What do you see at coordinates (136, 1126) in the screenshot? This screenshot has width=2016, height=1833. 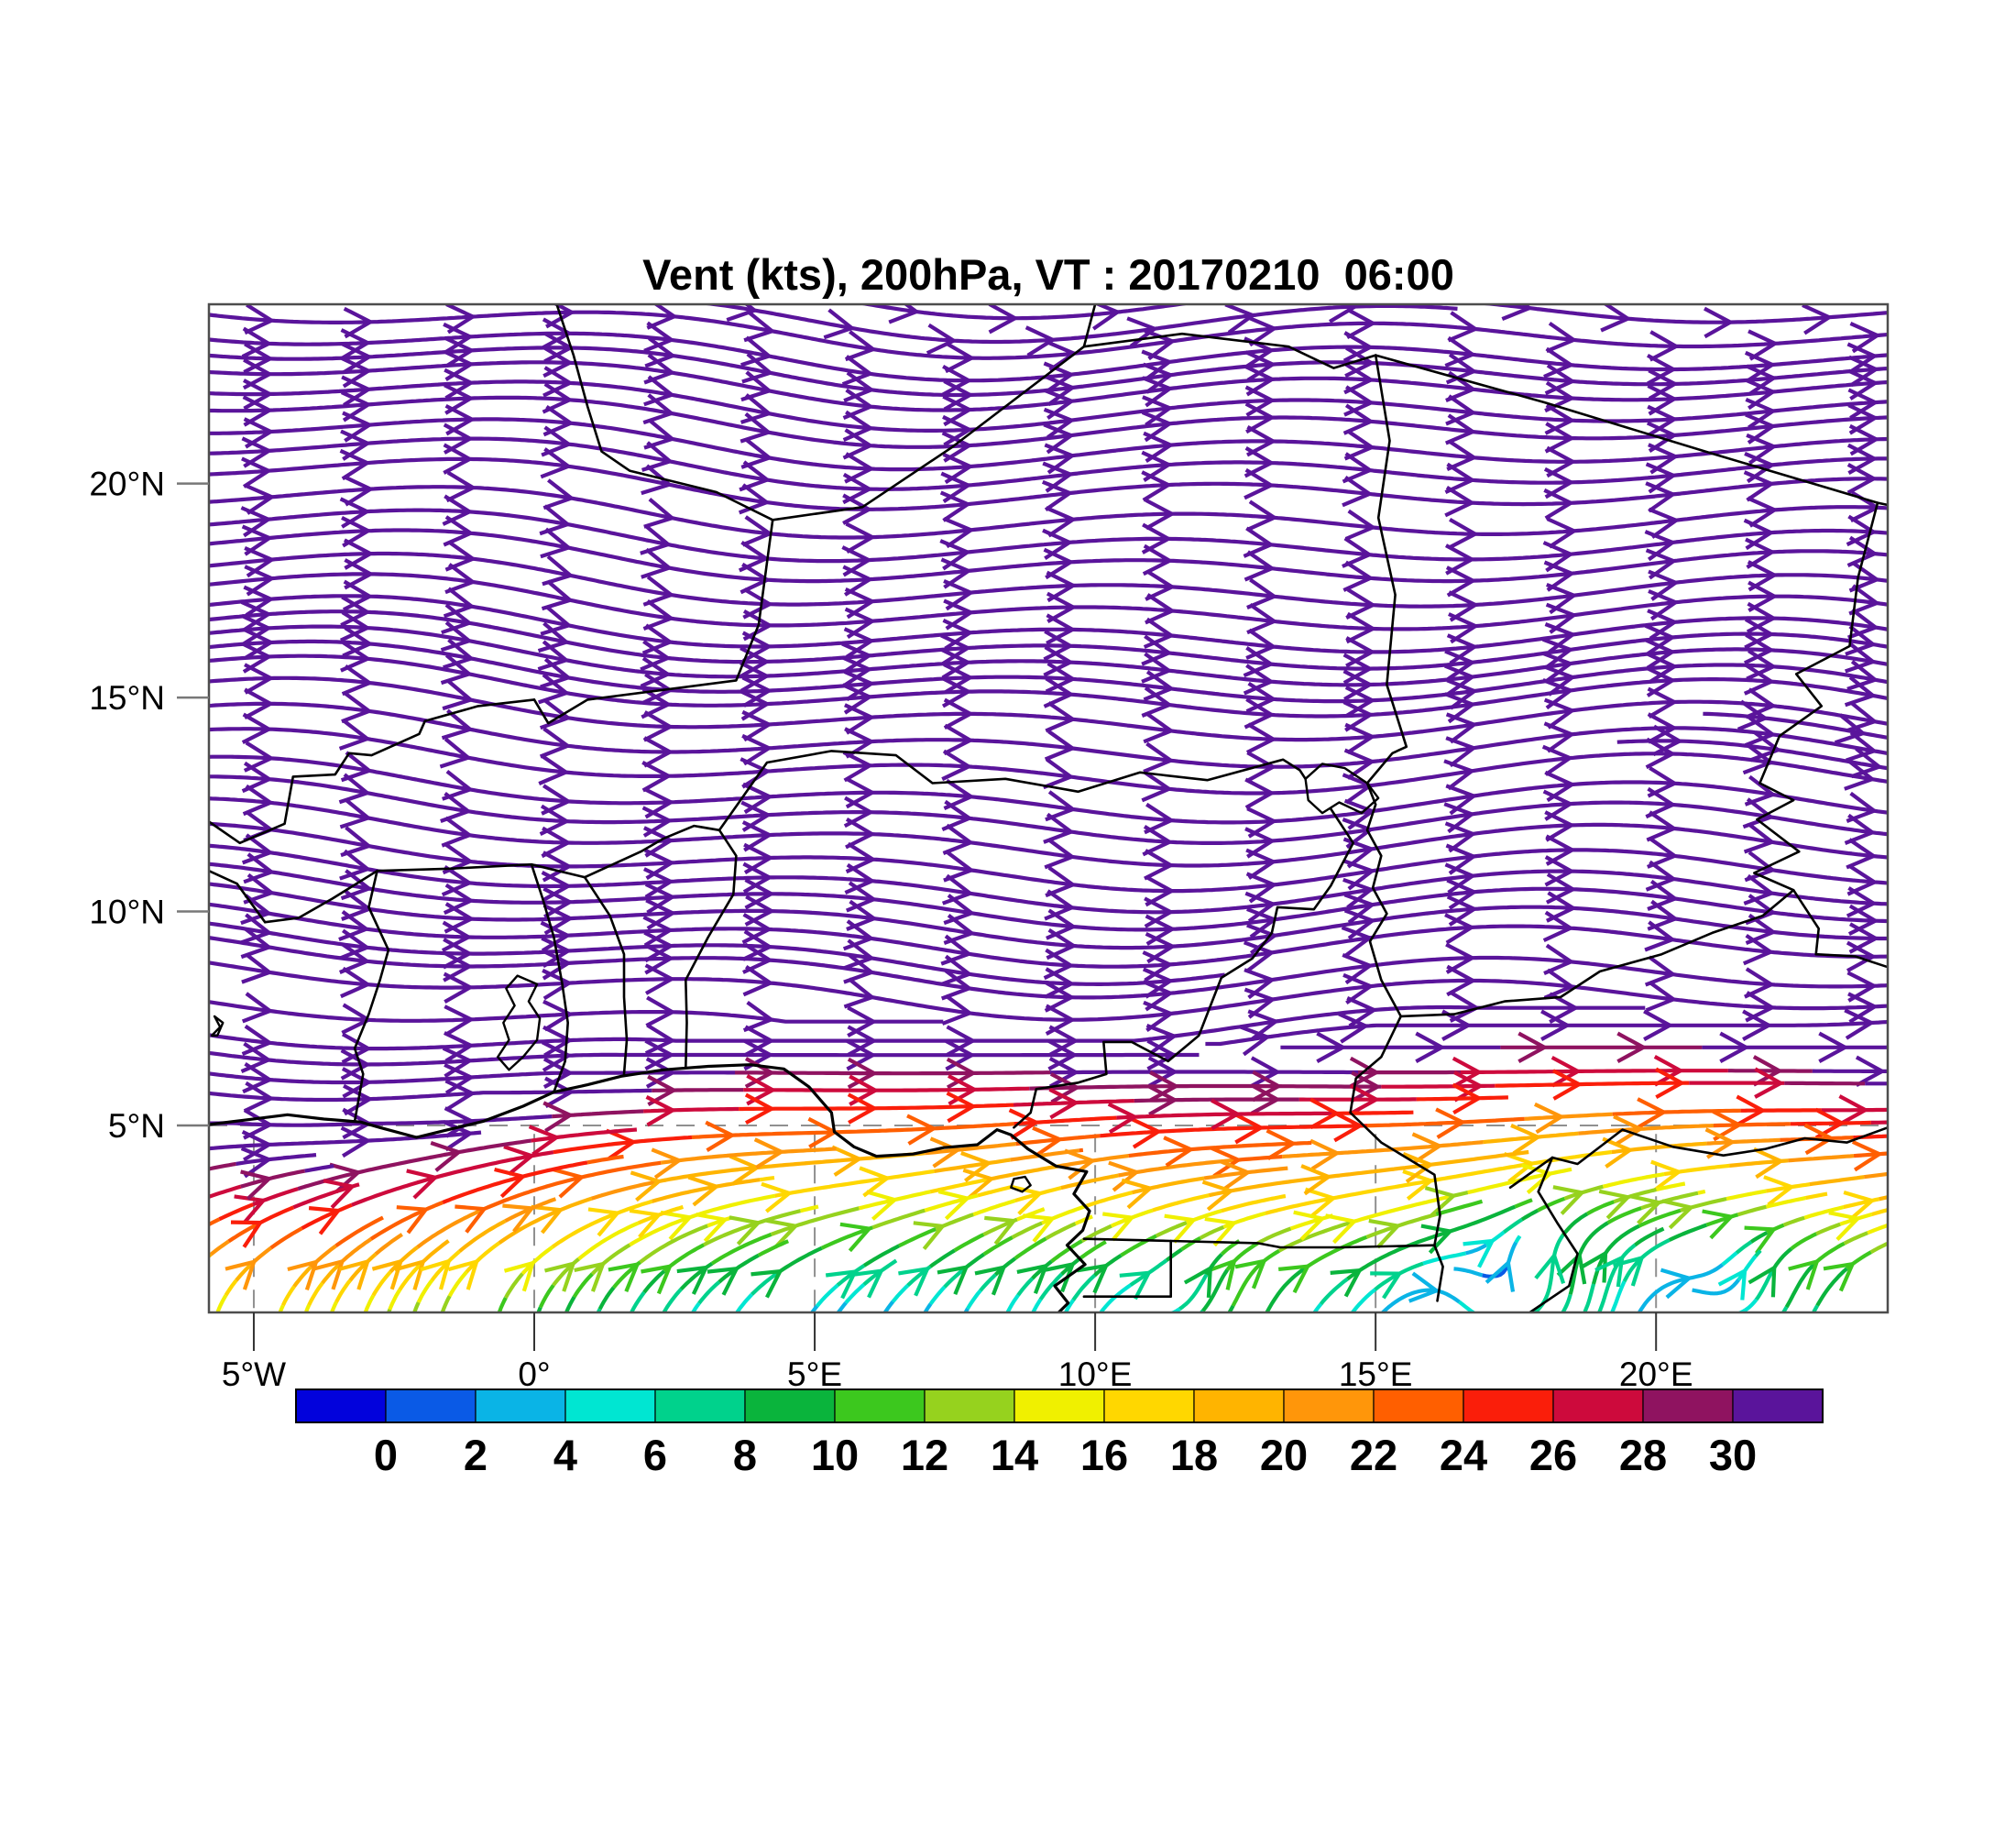 I see `lat-tick-label: 5°N` at bounding box center [136, 1126].